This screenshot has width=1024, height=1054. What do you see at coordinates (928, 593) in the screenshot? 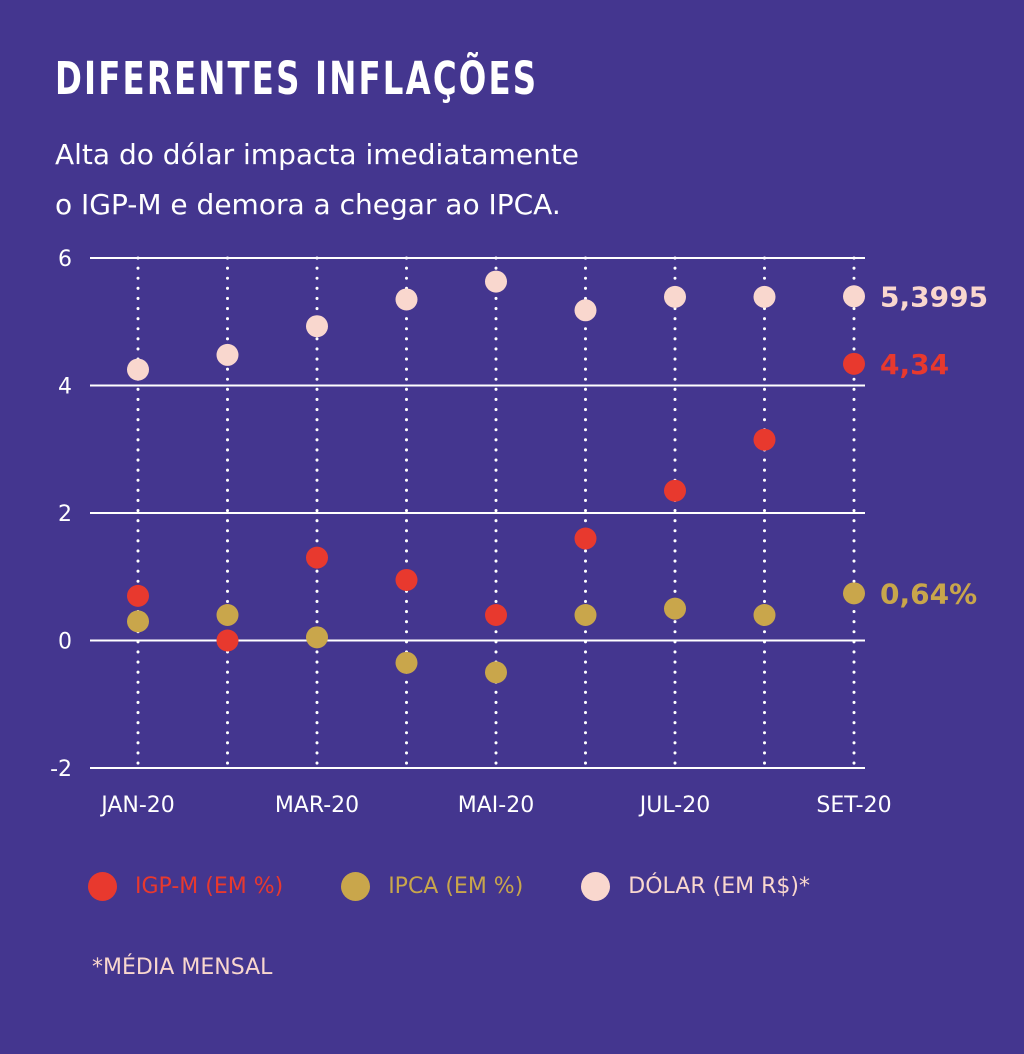
I see `ipca-end-label: 0,64%` at bounding box center [928, 593].